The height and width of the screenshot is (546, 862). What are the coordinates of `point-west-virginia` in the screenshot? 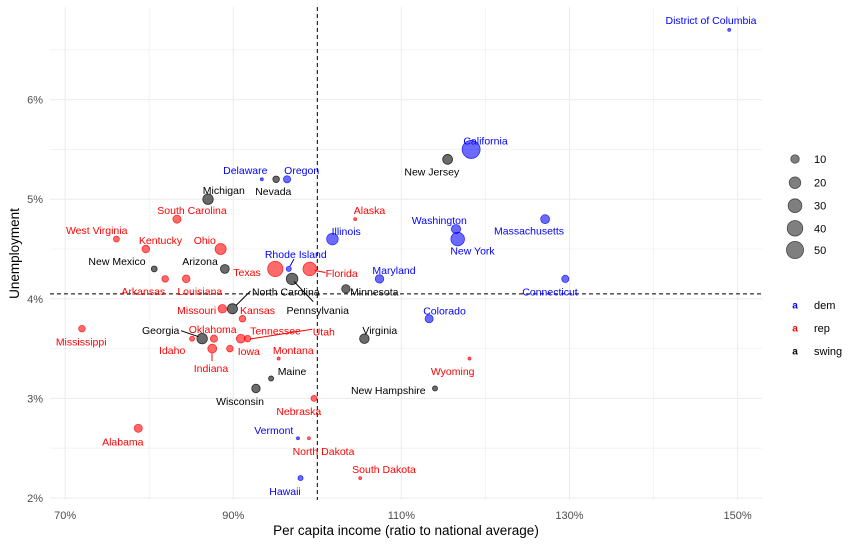 It's located at (116, 239).